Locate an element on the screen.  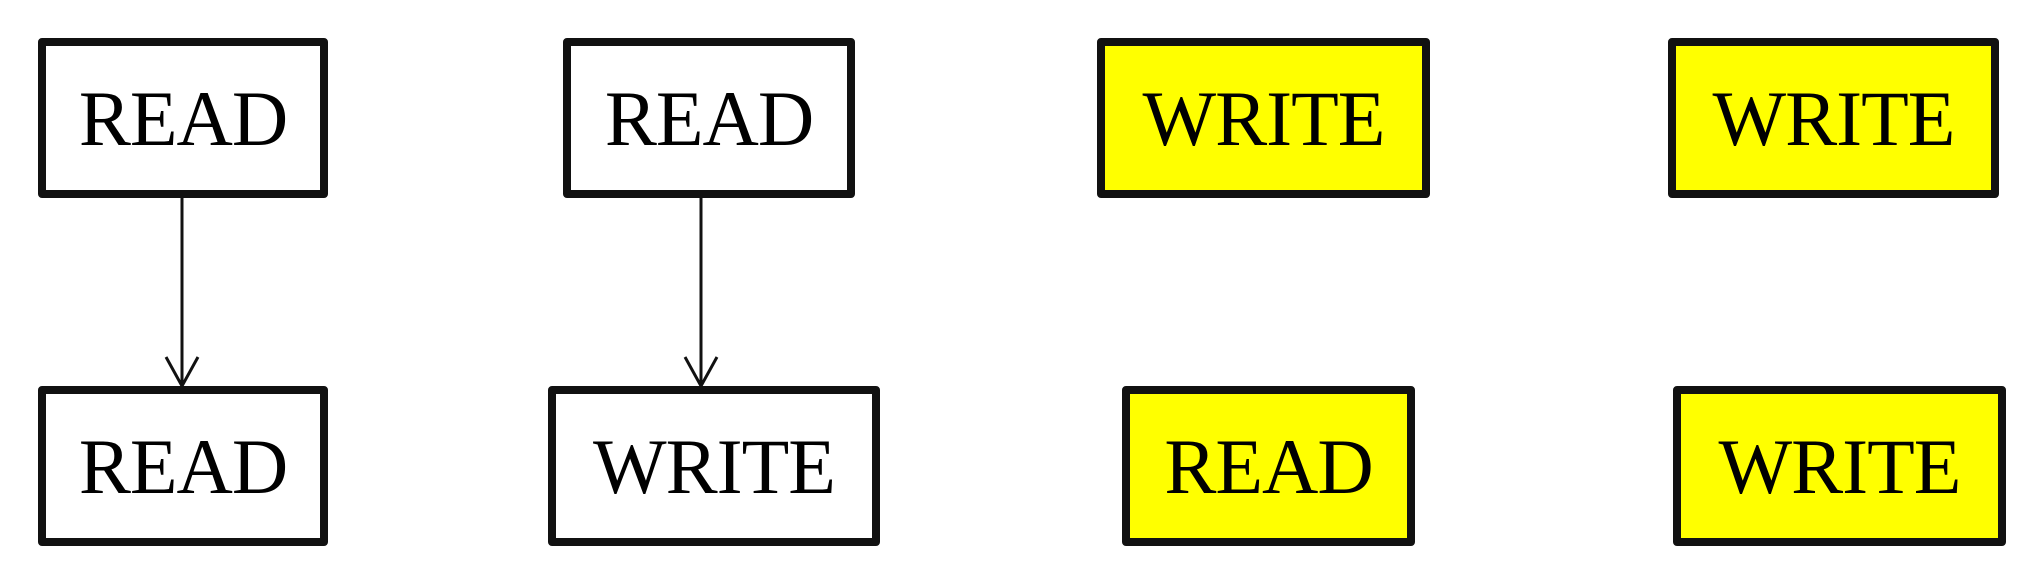
box-read-r2c3: READ is located at coordinates (1268, 466).